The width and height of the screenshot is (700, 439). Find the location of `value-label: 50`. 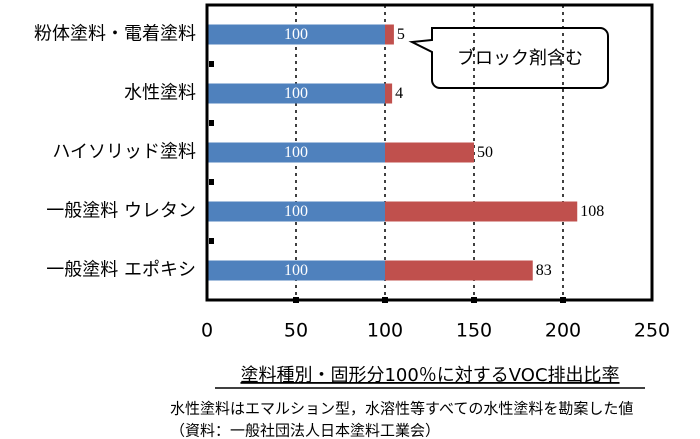

value-label: 50 is located at coordinates (485, 152).